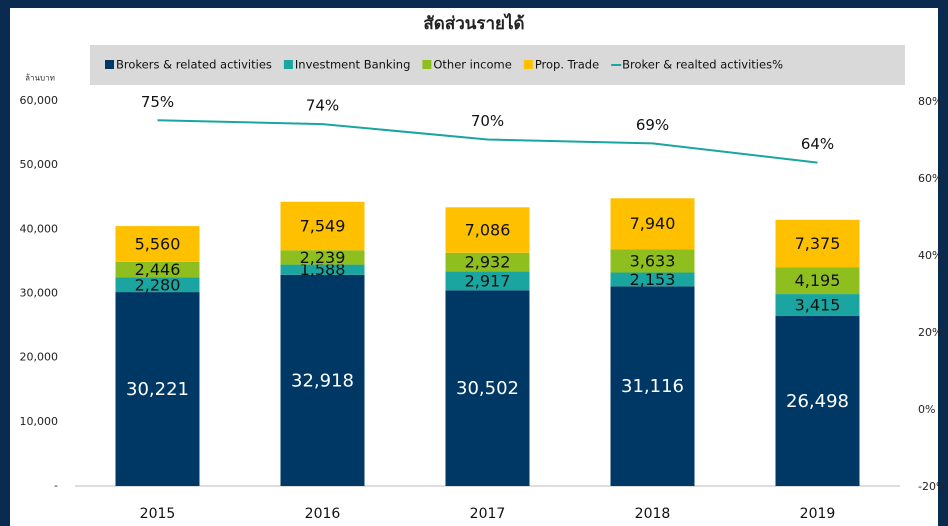  What do you see at coordinates (39, 228) in the screenshot?
I see `y-tick-label: 40,000` at bounding box center [39, 228].